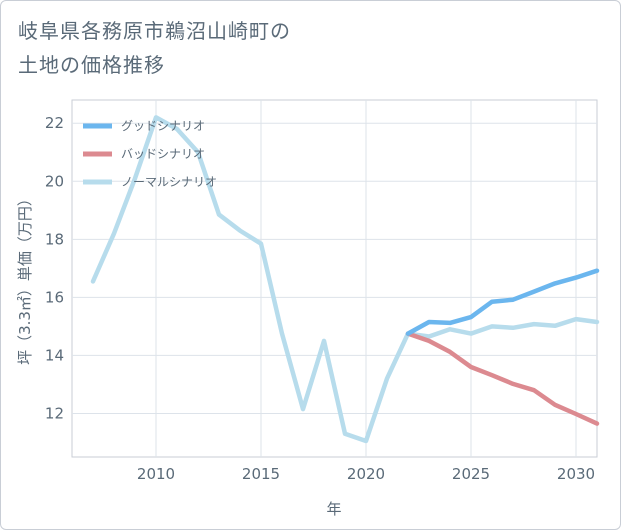 Image resolution: width=621 pixels, height=530 pixels. Describe the element at coordinates (154, 31) in the screenshot. I see `title-line-1: 岐阜県各務原市鵜沼山崎町の` at that location.